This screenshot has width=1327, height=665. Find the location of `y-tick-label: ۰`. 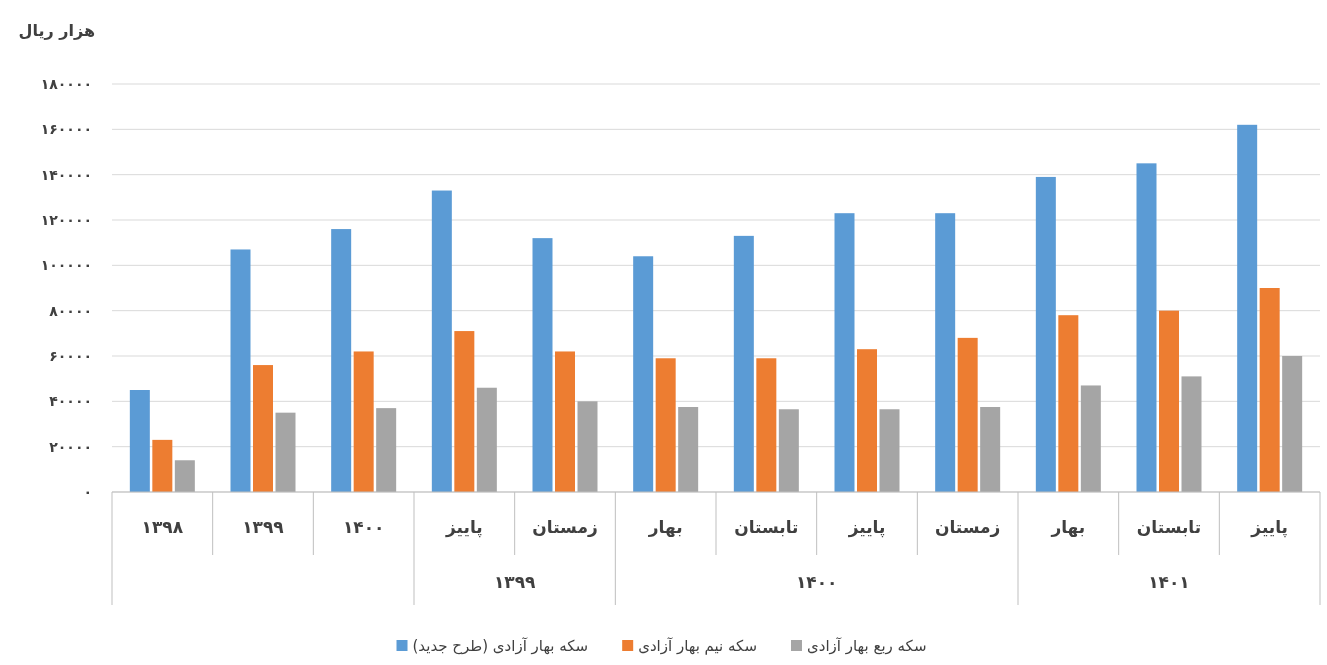

y-tick-label: ۰ is located at coordinates (87, 492).